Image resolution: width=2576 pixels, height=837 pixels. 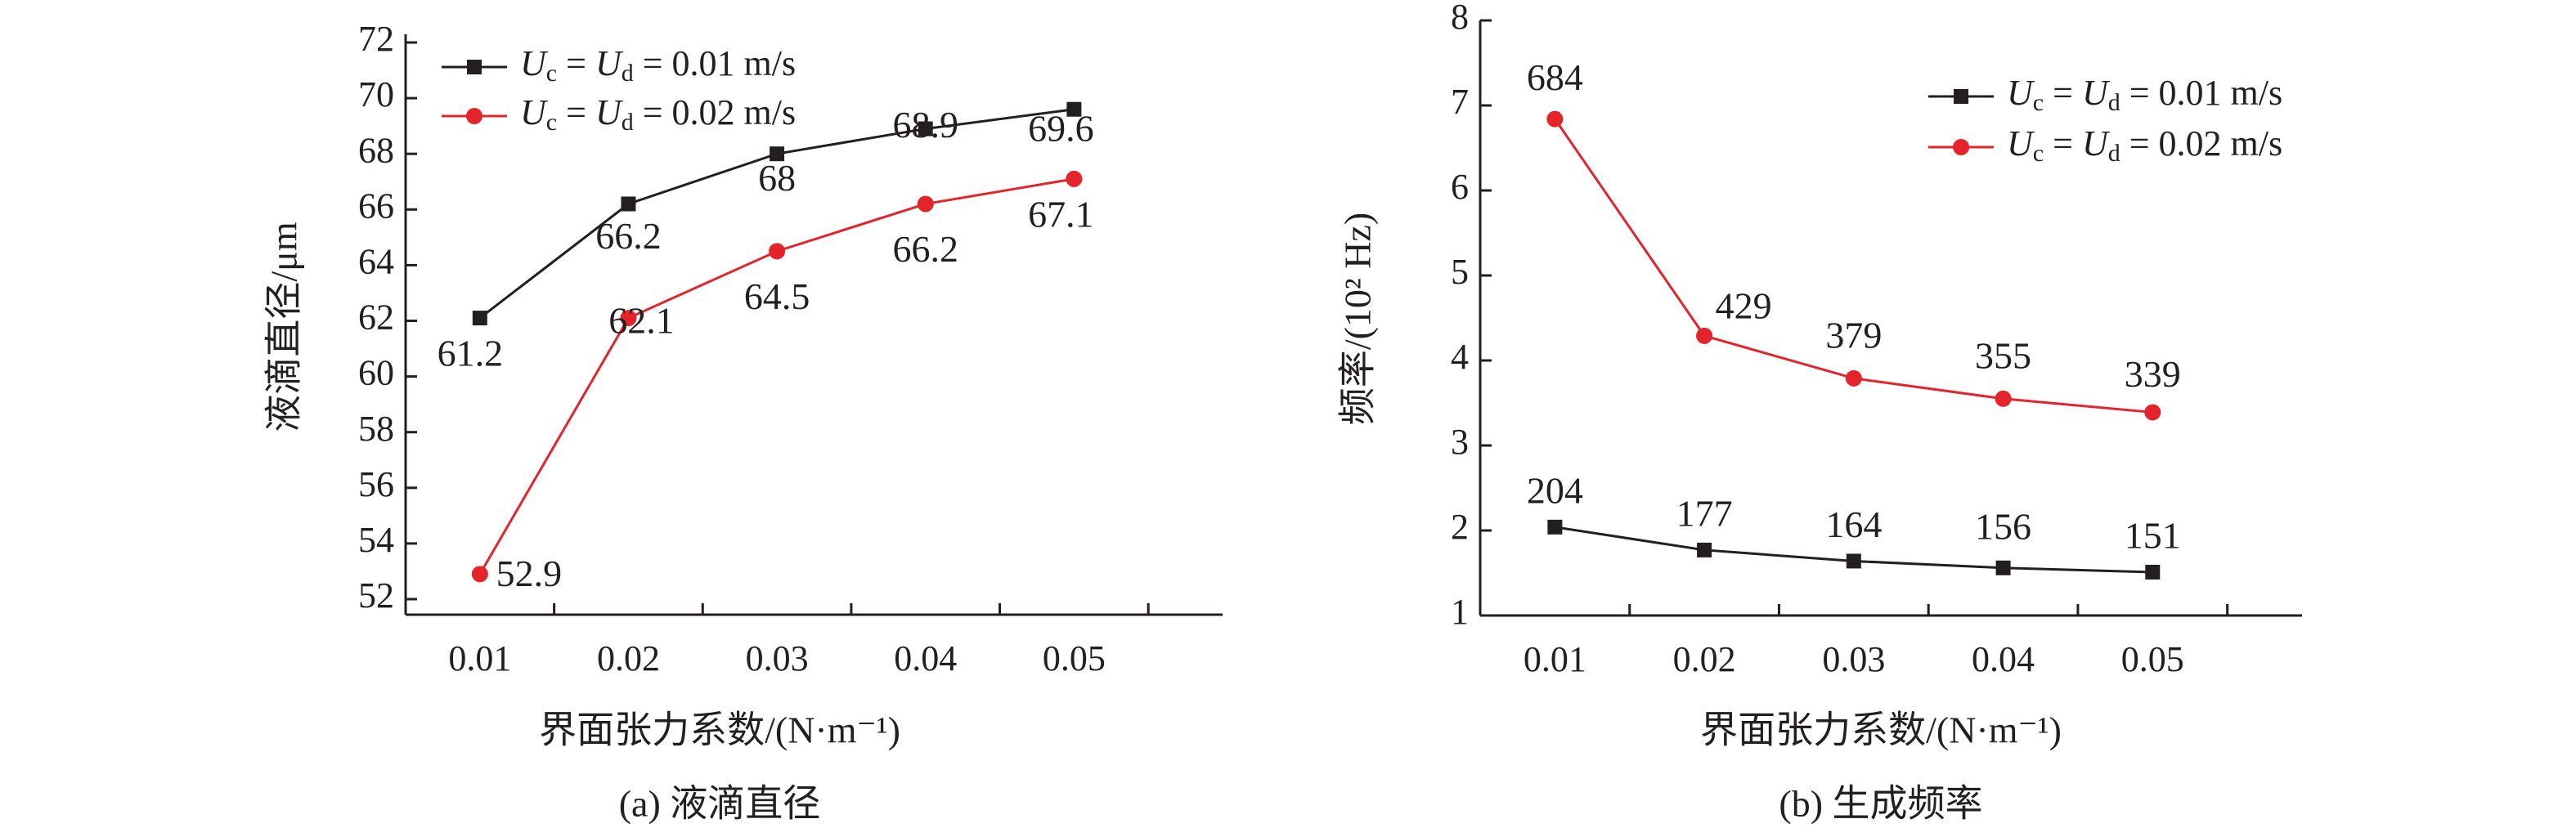 What do you see at coordinates (2153, 374) in the screenshot?
I see `data-label: 339` at bounding box center [2153, 374].